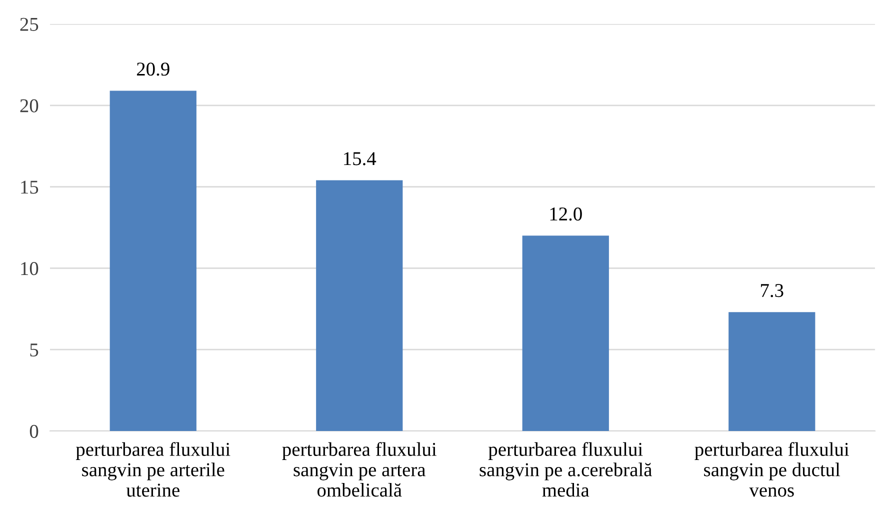 The width and height of the screenshot is (876, 518). I want to click on y-tick-label: 15, so click(29, 187).